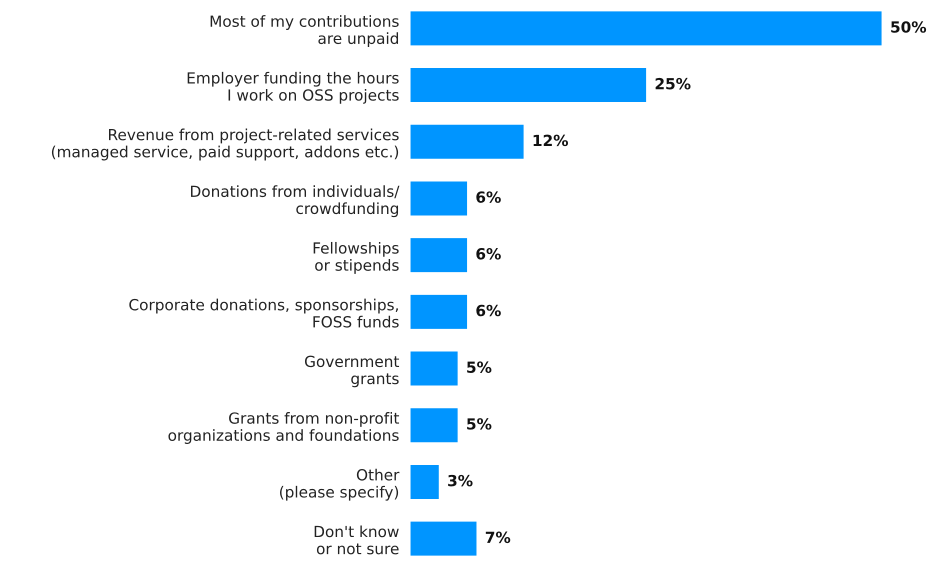  Describe the element at coordinates (908, 27) in the screenshot. I see `data-label: 50%` at that location.